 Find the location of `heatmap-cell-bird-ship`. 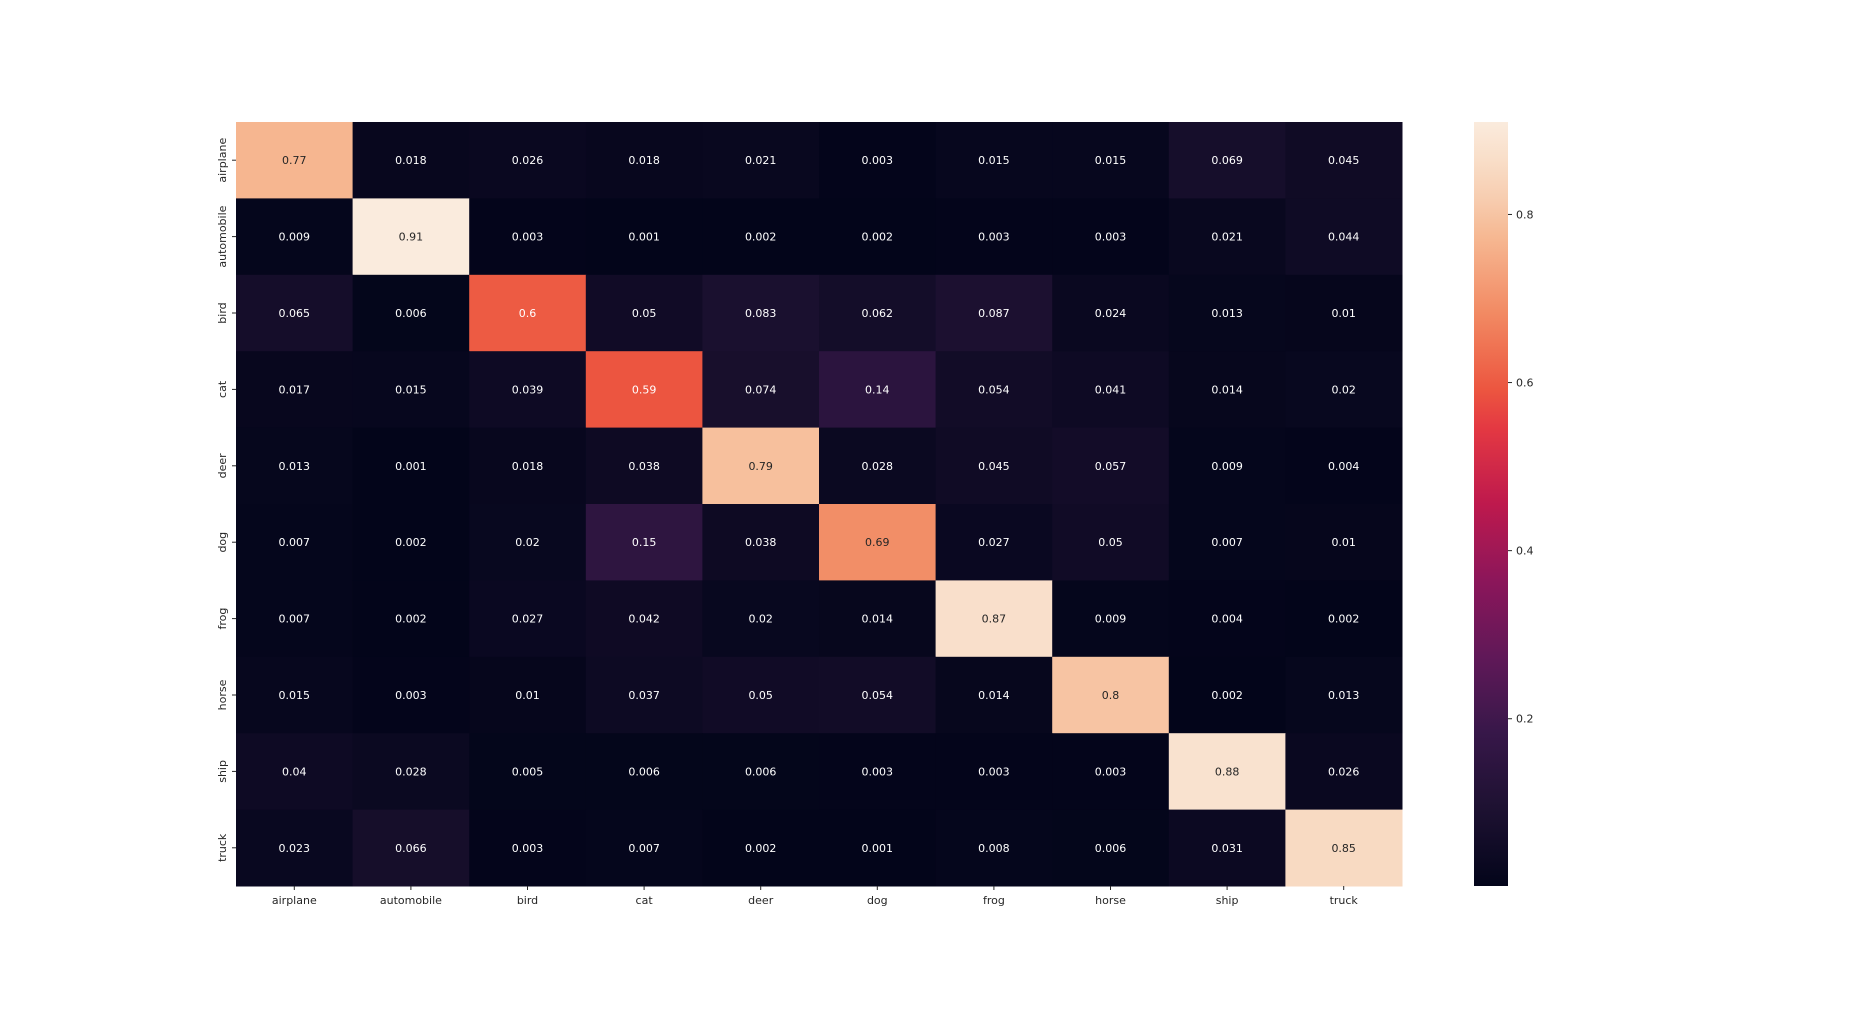

heatmap-cell-bird-ship is located at coordinates (1227, 313).